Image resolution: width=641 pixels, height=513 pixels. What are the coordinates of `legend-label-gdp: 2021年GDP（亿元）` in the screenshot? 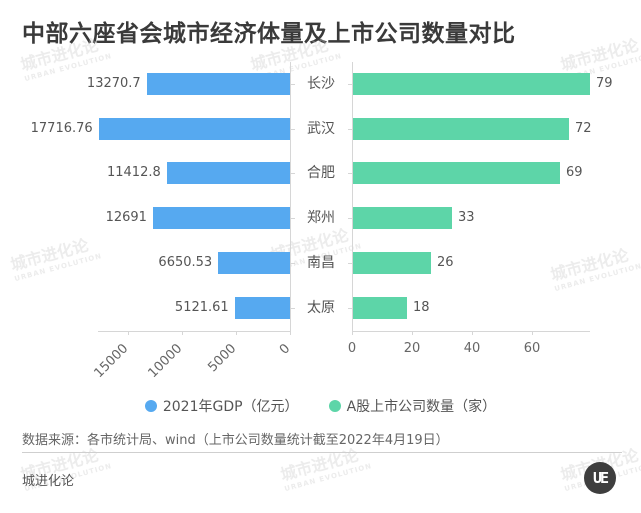 It's located at (230, 407).